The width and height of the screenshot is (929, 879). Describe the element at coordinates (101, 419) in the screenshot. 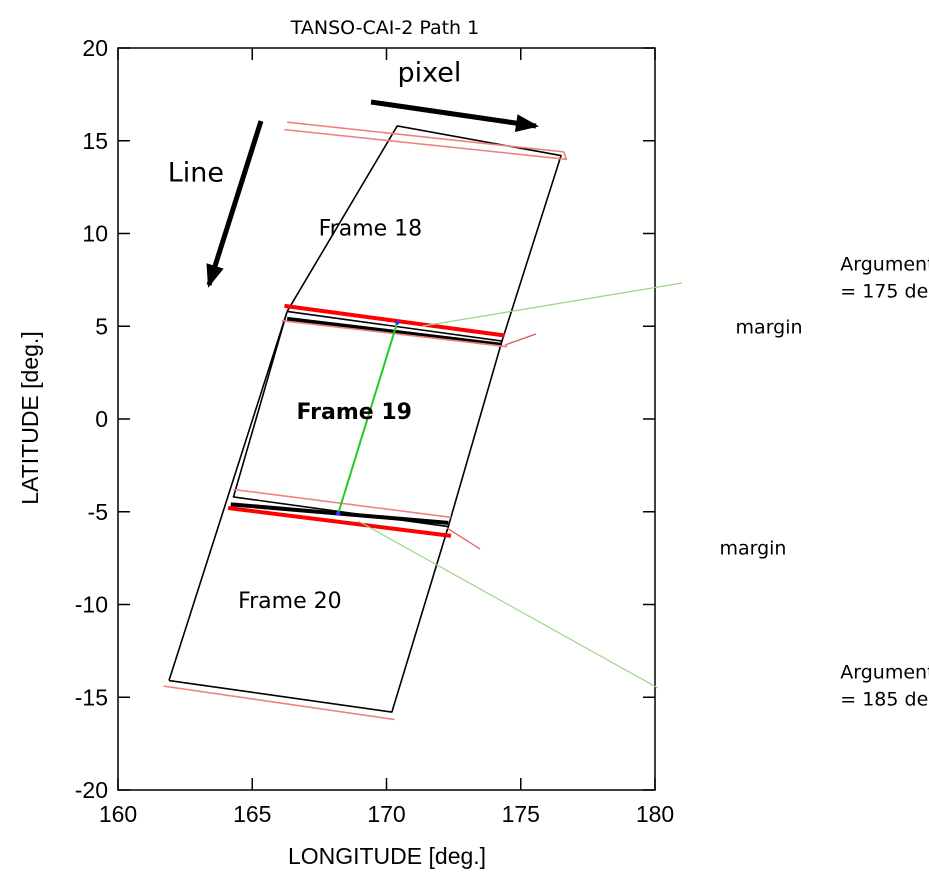

I see `y-tick-label: 0` at that location.